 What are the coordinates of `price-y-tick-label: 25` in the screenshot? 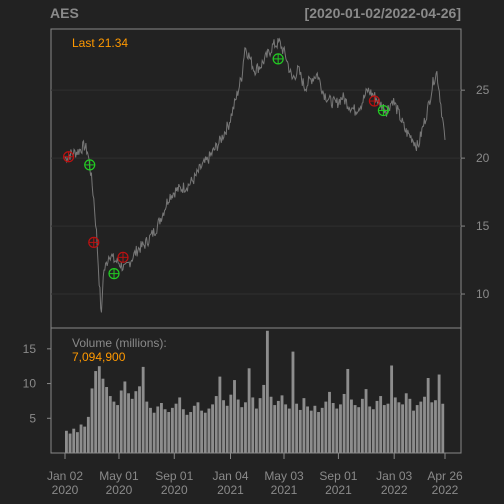 It's located at (483, 90).